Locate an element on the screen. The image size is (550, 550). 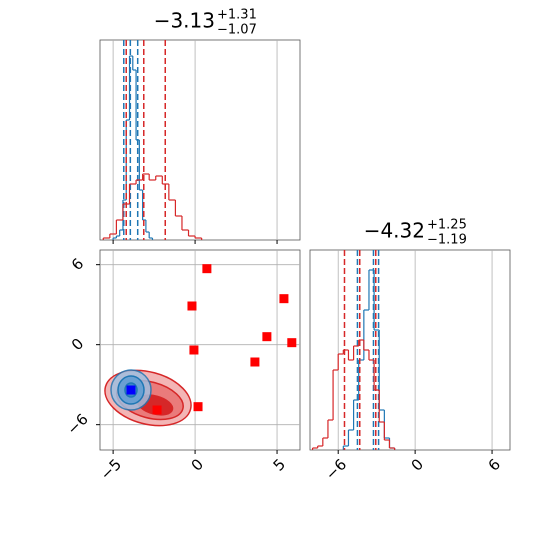
title-sub: −1.07 is located at coordinates (237, 30).